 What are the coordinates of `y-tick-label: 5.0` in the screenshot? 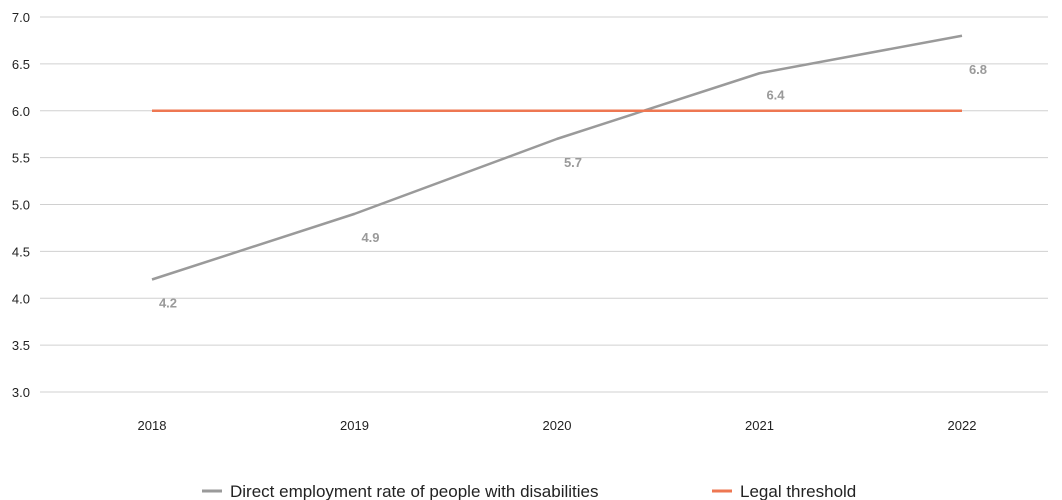 It's located at (21, 205).